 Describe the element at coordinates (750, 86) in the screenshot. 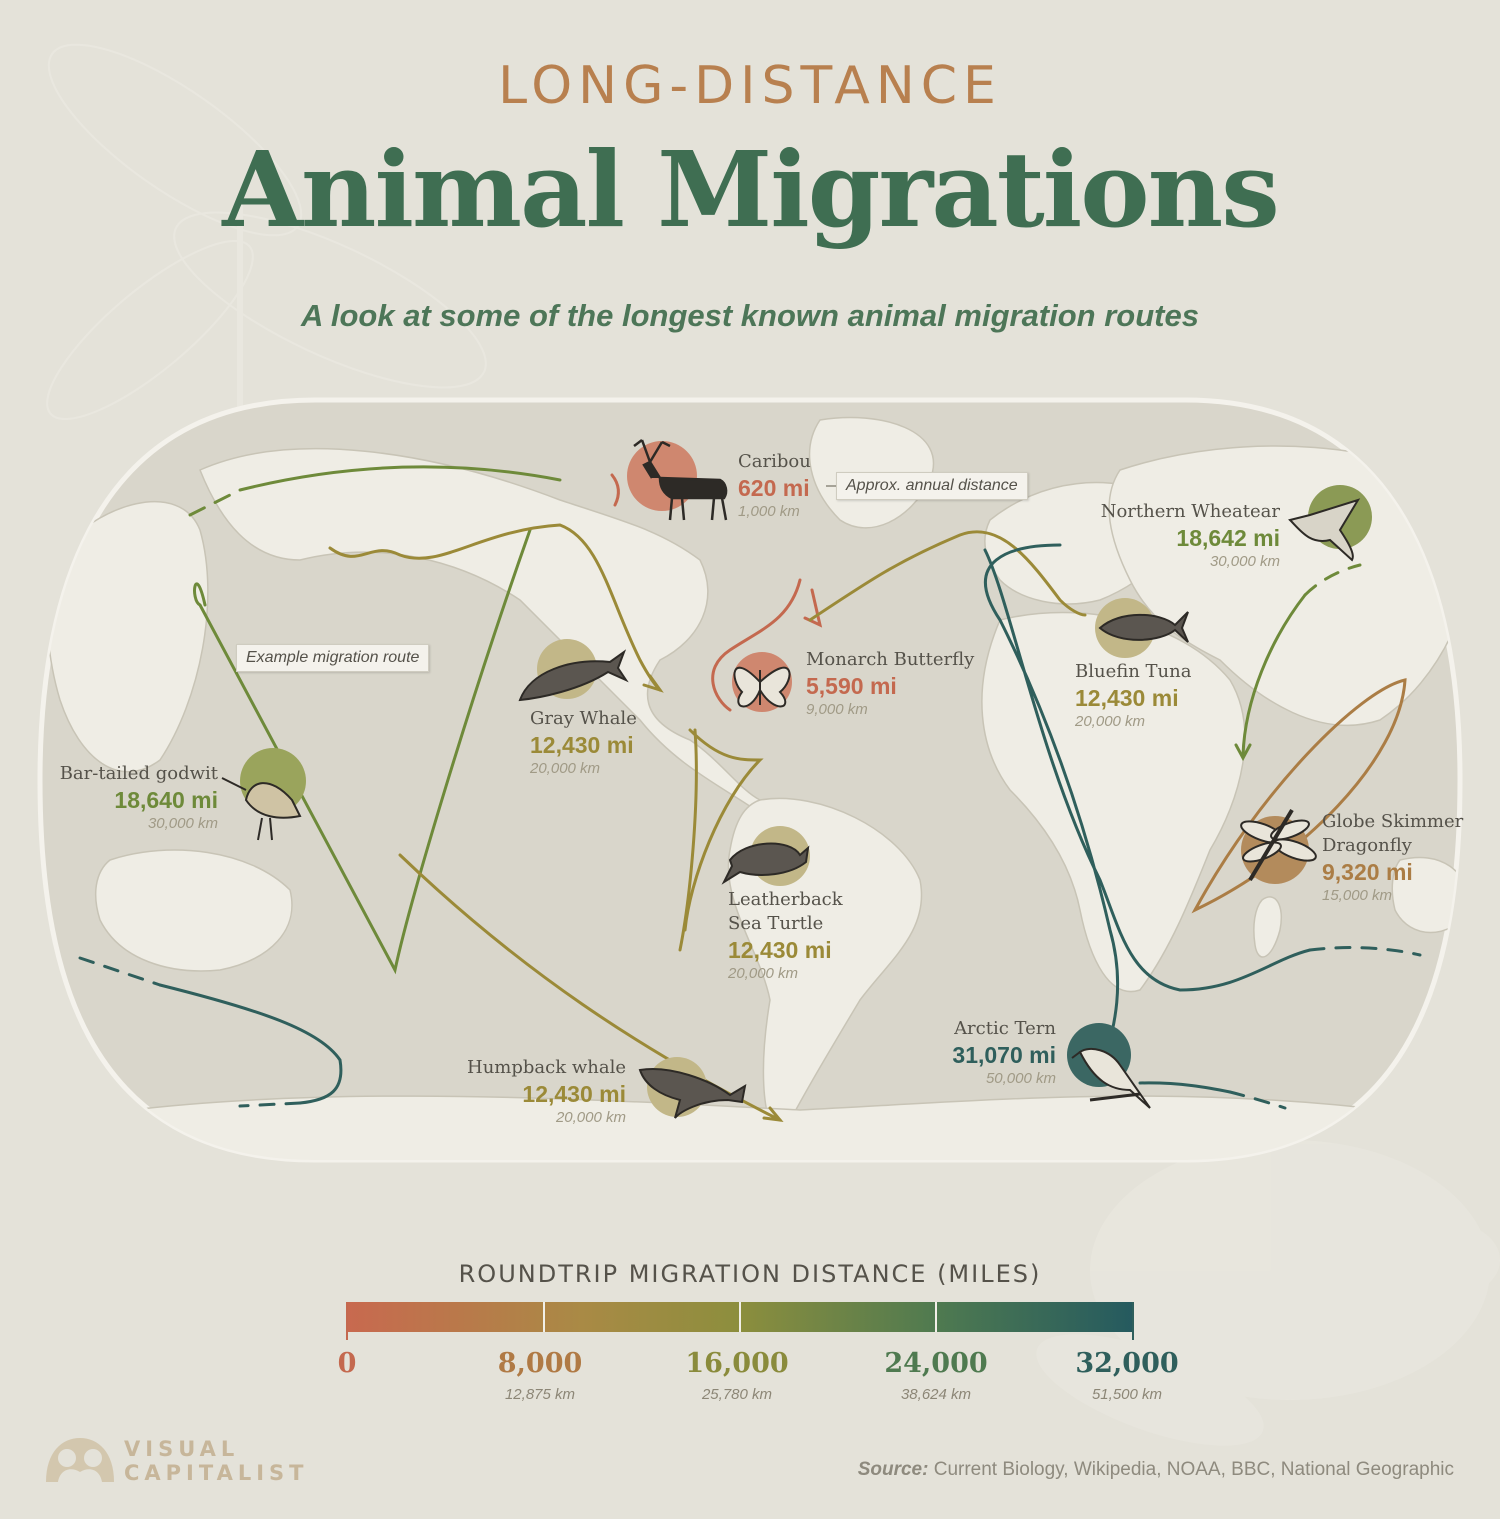

I see `kicker-title: LONG-DISTANCE` at that location.